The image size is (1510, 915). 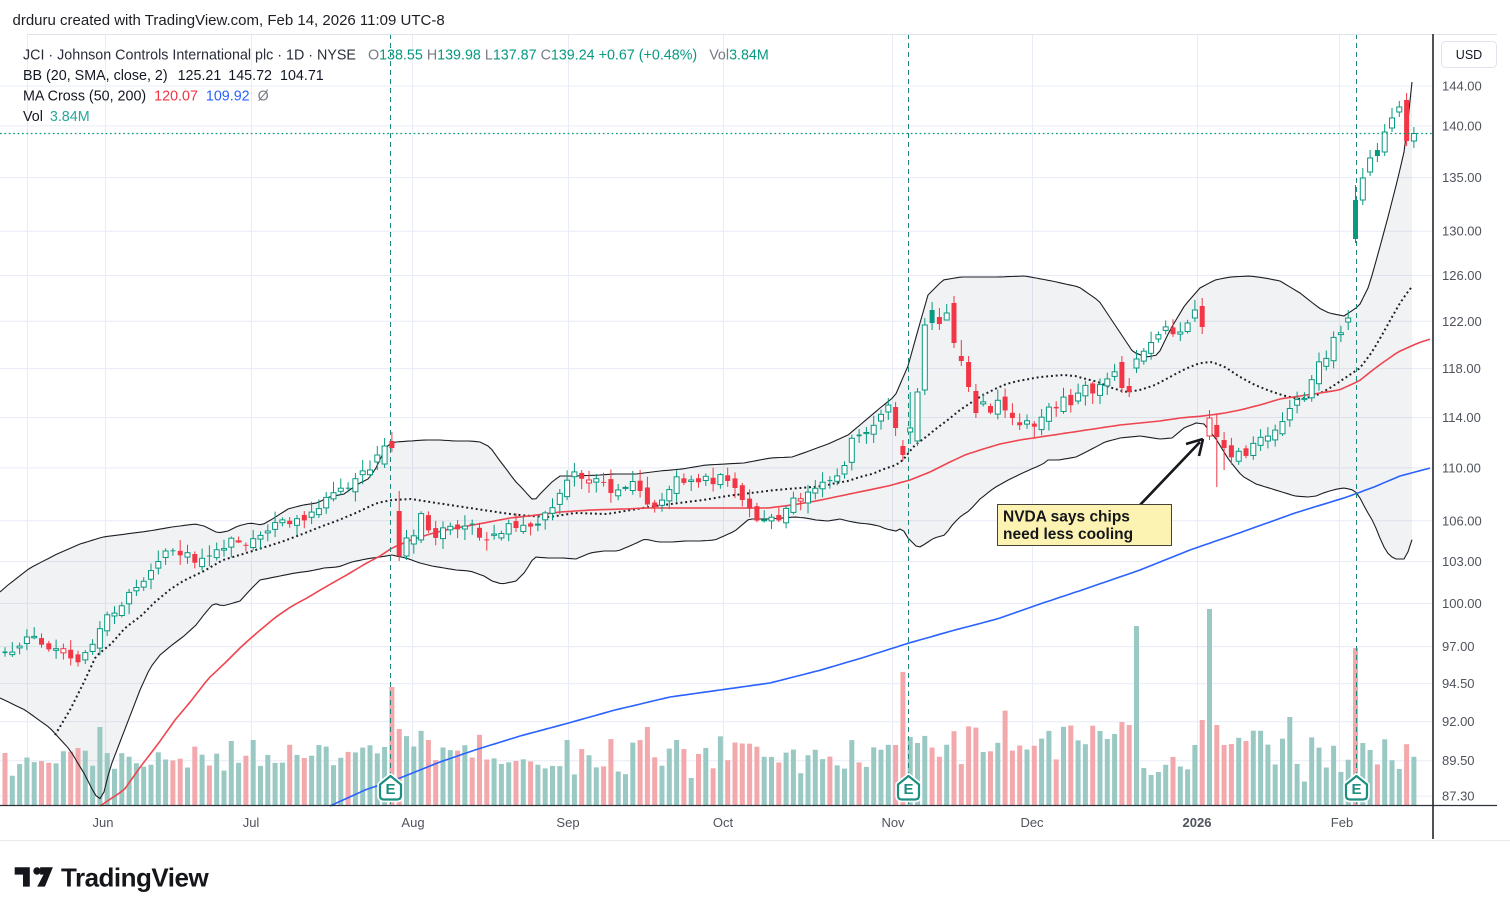 I want to click on svg-text: 103.00, so click(x=1462, y=561).